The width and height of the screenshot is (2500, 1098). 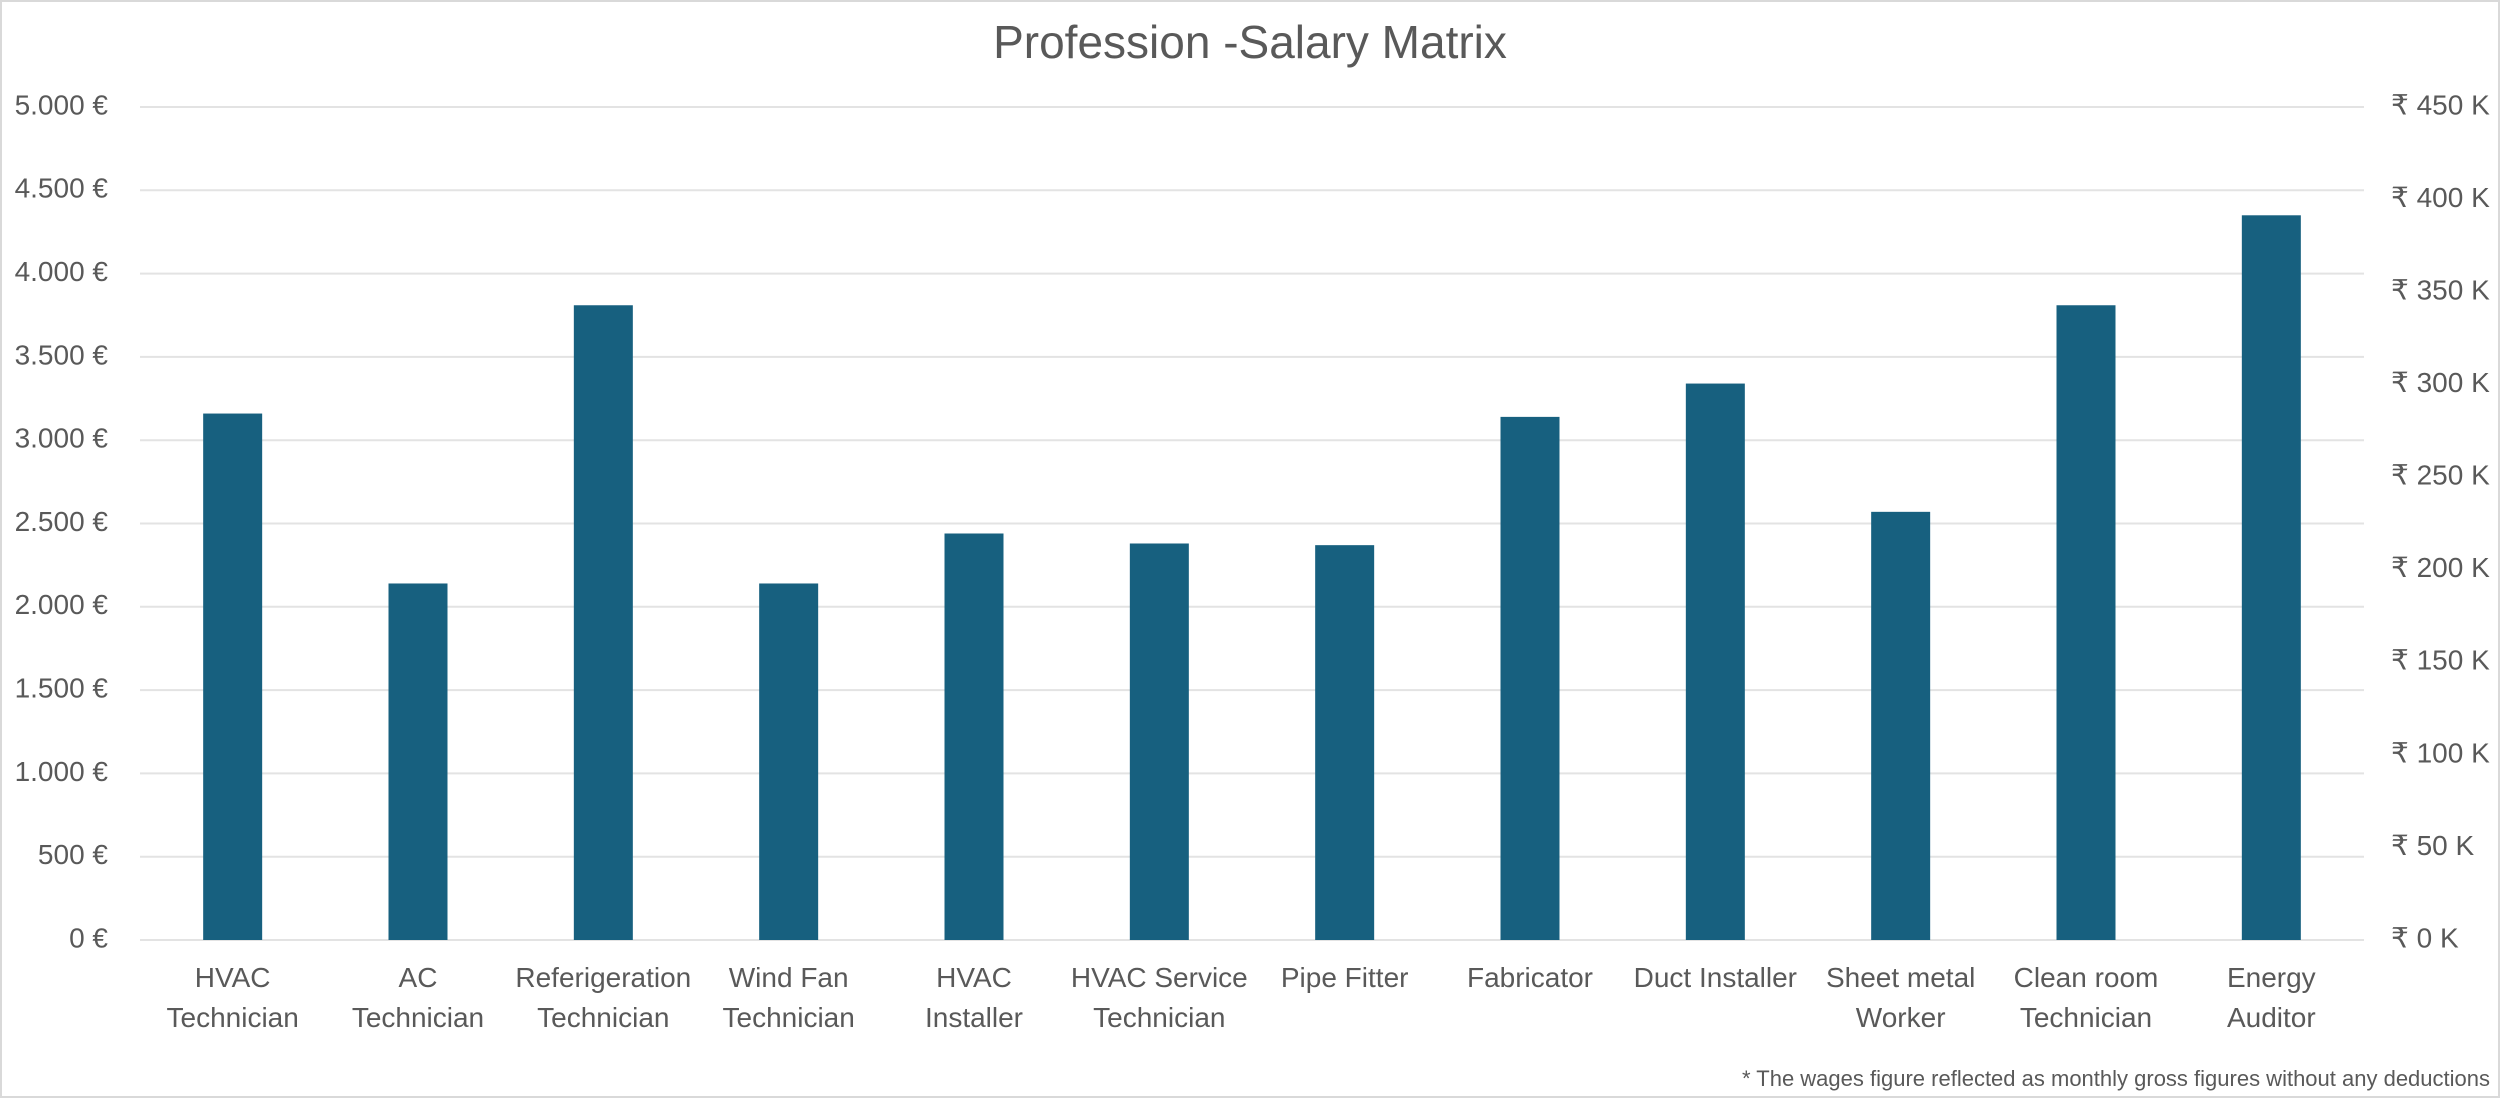 I want to click on x-tick-label-box: AC Technician, so click(x=418, y=997).